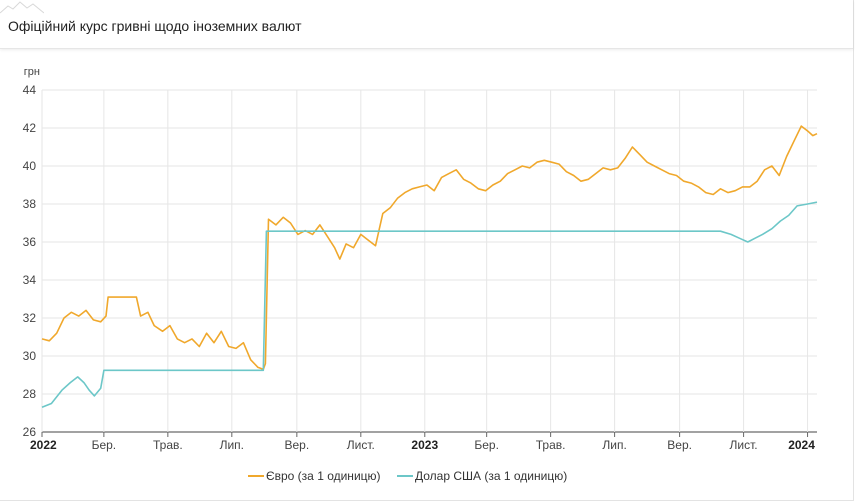 The height and width of the screenshot is (502, 855). I want to click on x-tick-label: 2022, so click(43, 445).